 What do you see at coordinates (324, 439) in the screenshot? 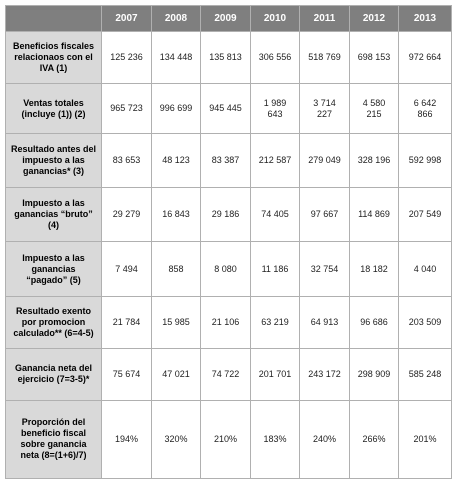
I see `value-cell: 240%` at bounding box center [324, 439].